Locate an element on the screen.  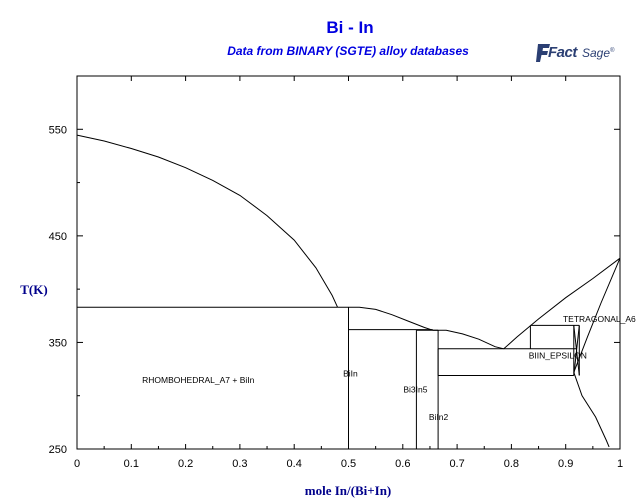
chart-title: Bi - In is located at coordinates (350, 27).